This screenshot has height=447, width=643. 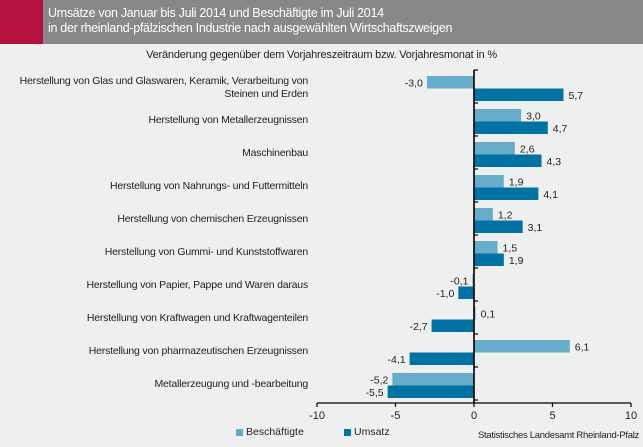 What do you see at coordinates (347, 432) in the screenshot?
I see `legend-swatch-umsatz` at bounding box center [347, 432].